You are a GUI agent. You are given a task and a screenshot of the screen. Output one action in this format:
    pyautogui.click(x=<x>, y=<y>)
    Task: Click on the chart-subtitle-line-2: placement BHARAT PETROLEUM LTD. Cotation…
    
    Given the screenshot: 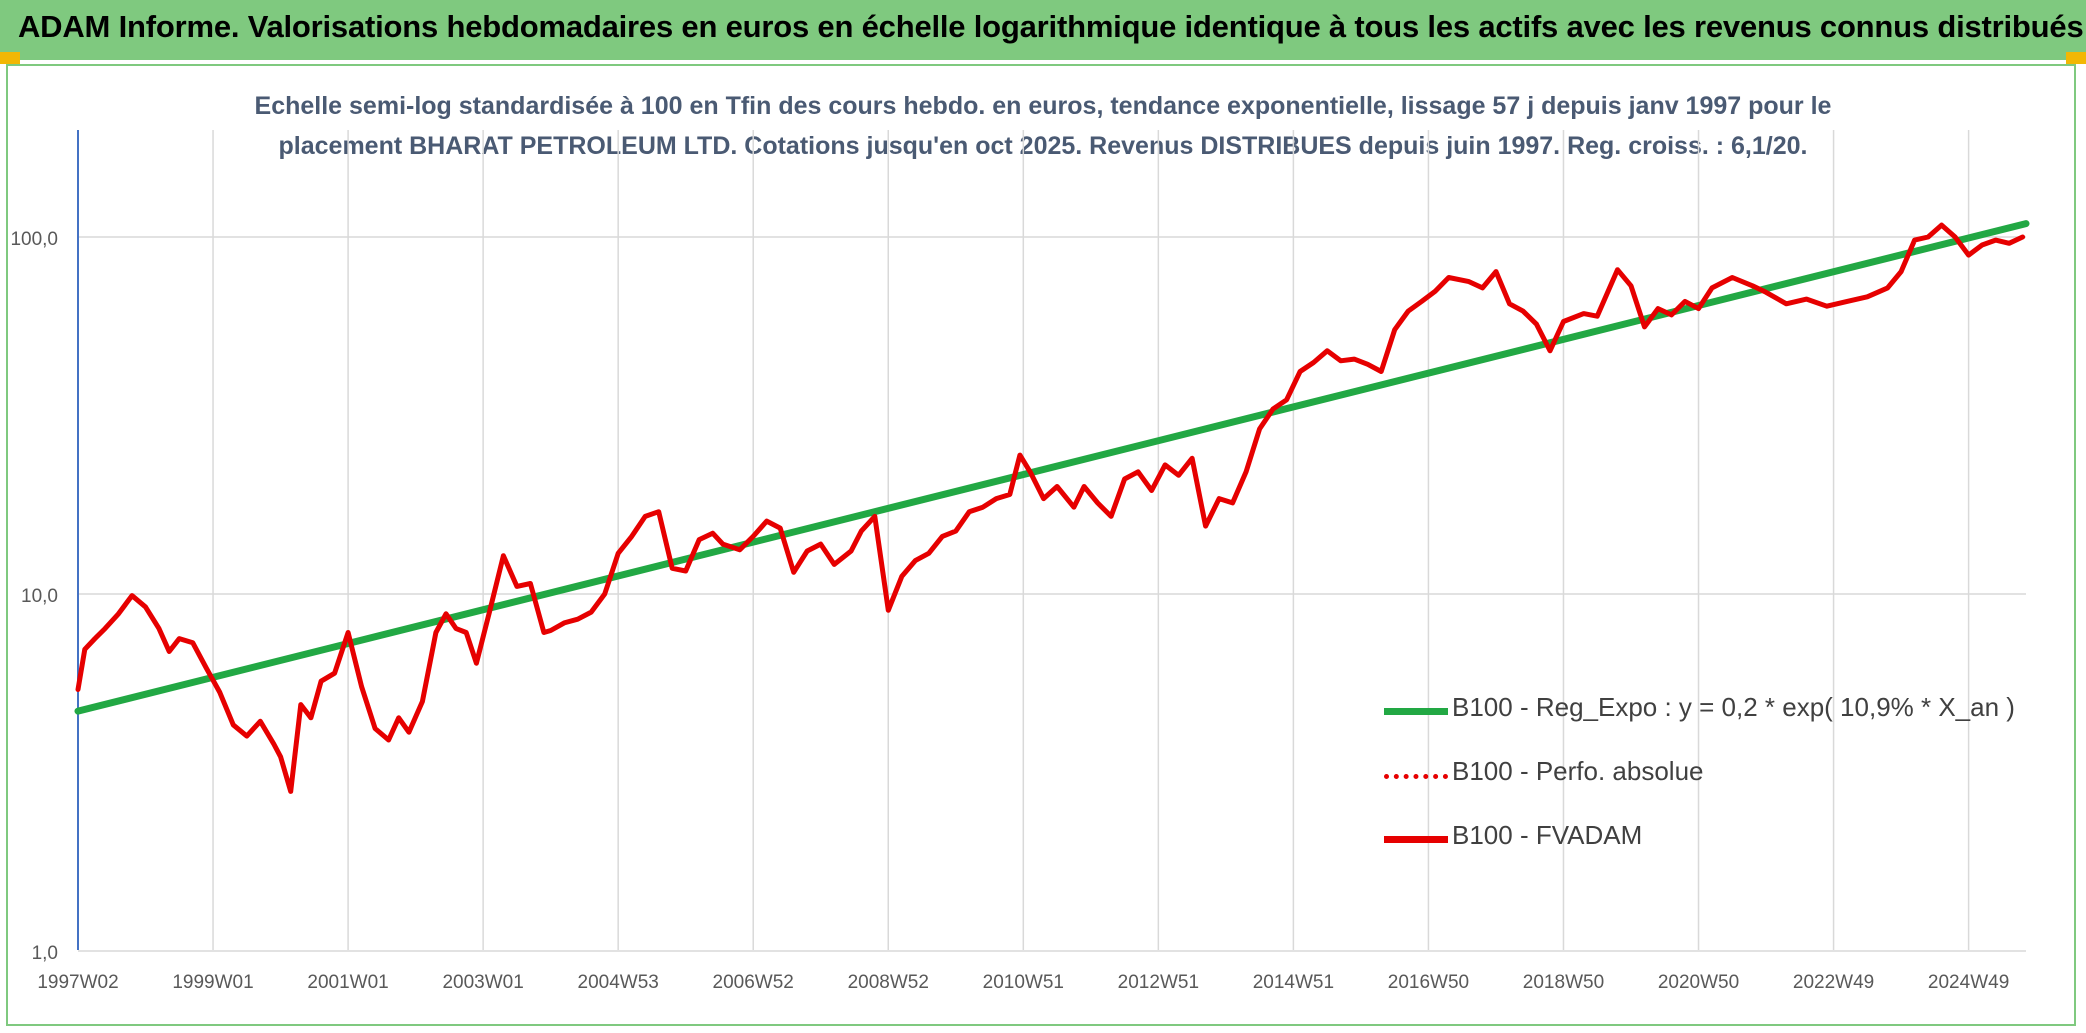 What is the action you would take?
    pyautogui.click(x=1043, y=146)
    